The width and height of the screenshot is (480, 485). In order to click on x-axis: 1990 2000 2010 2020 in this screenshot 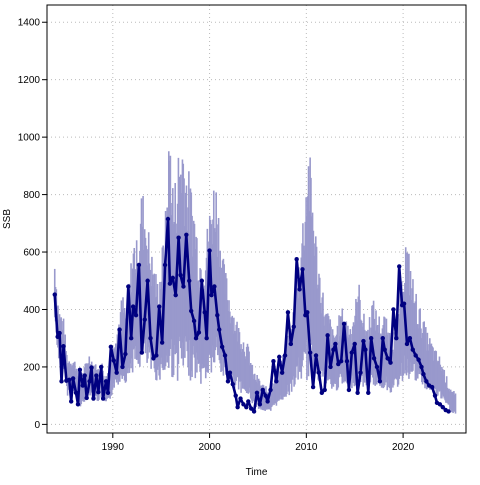, I will do `click(258, 443)`.